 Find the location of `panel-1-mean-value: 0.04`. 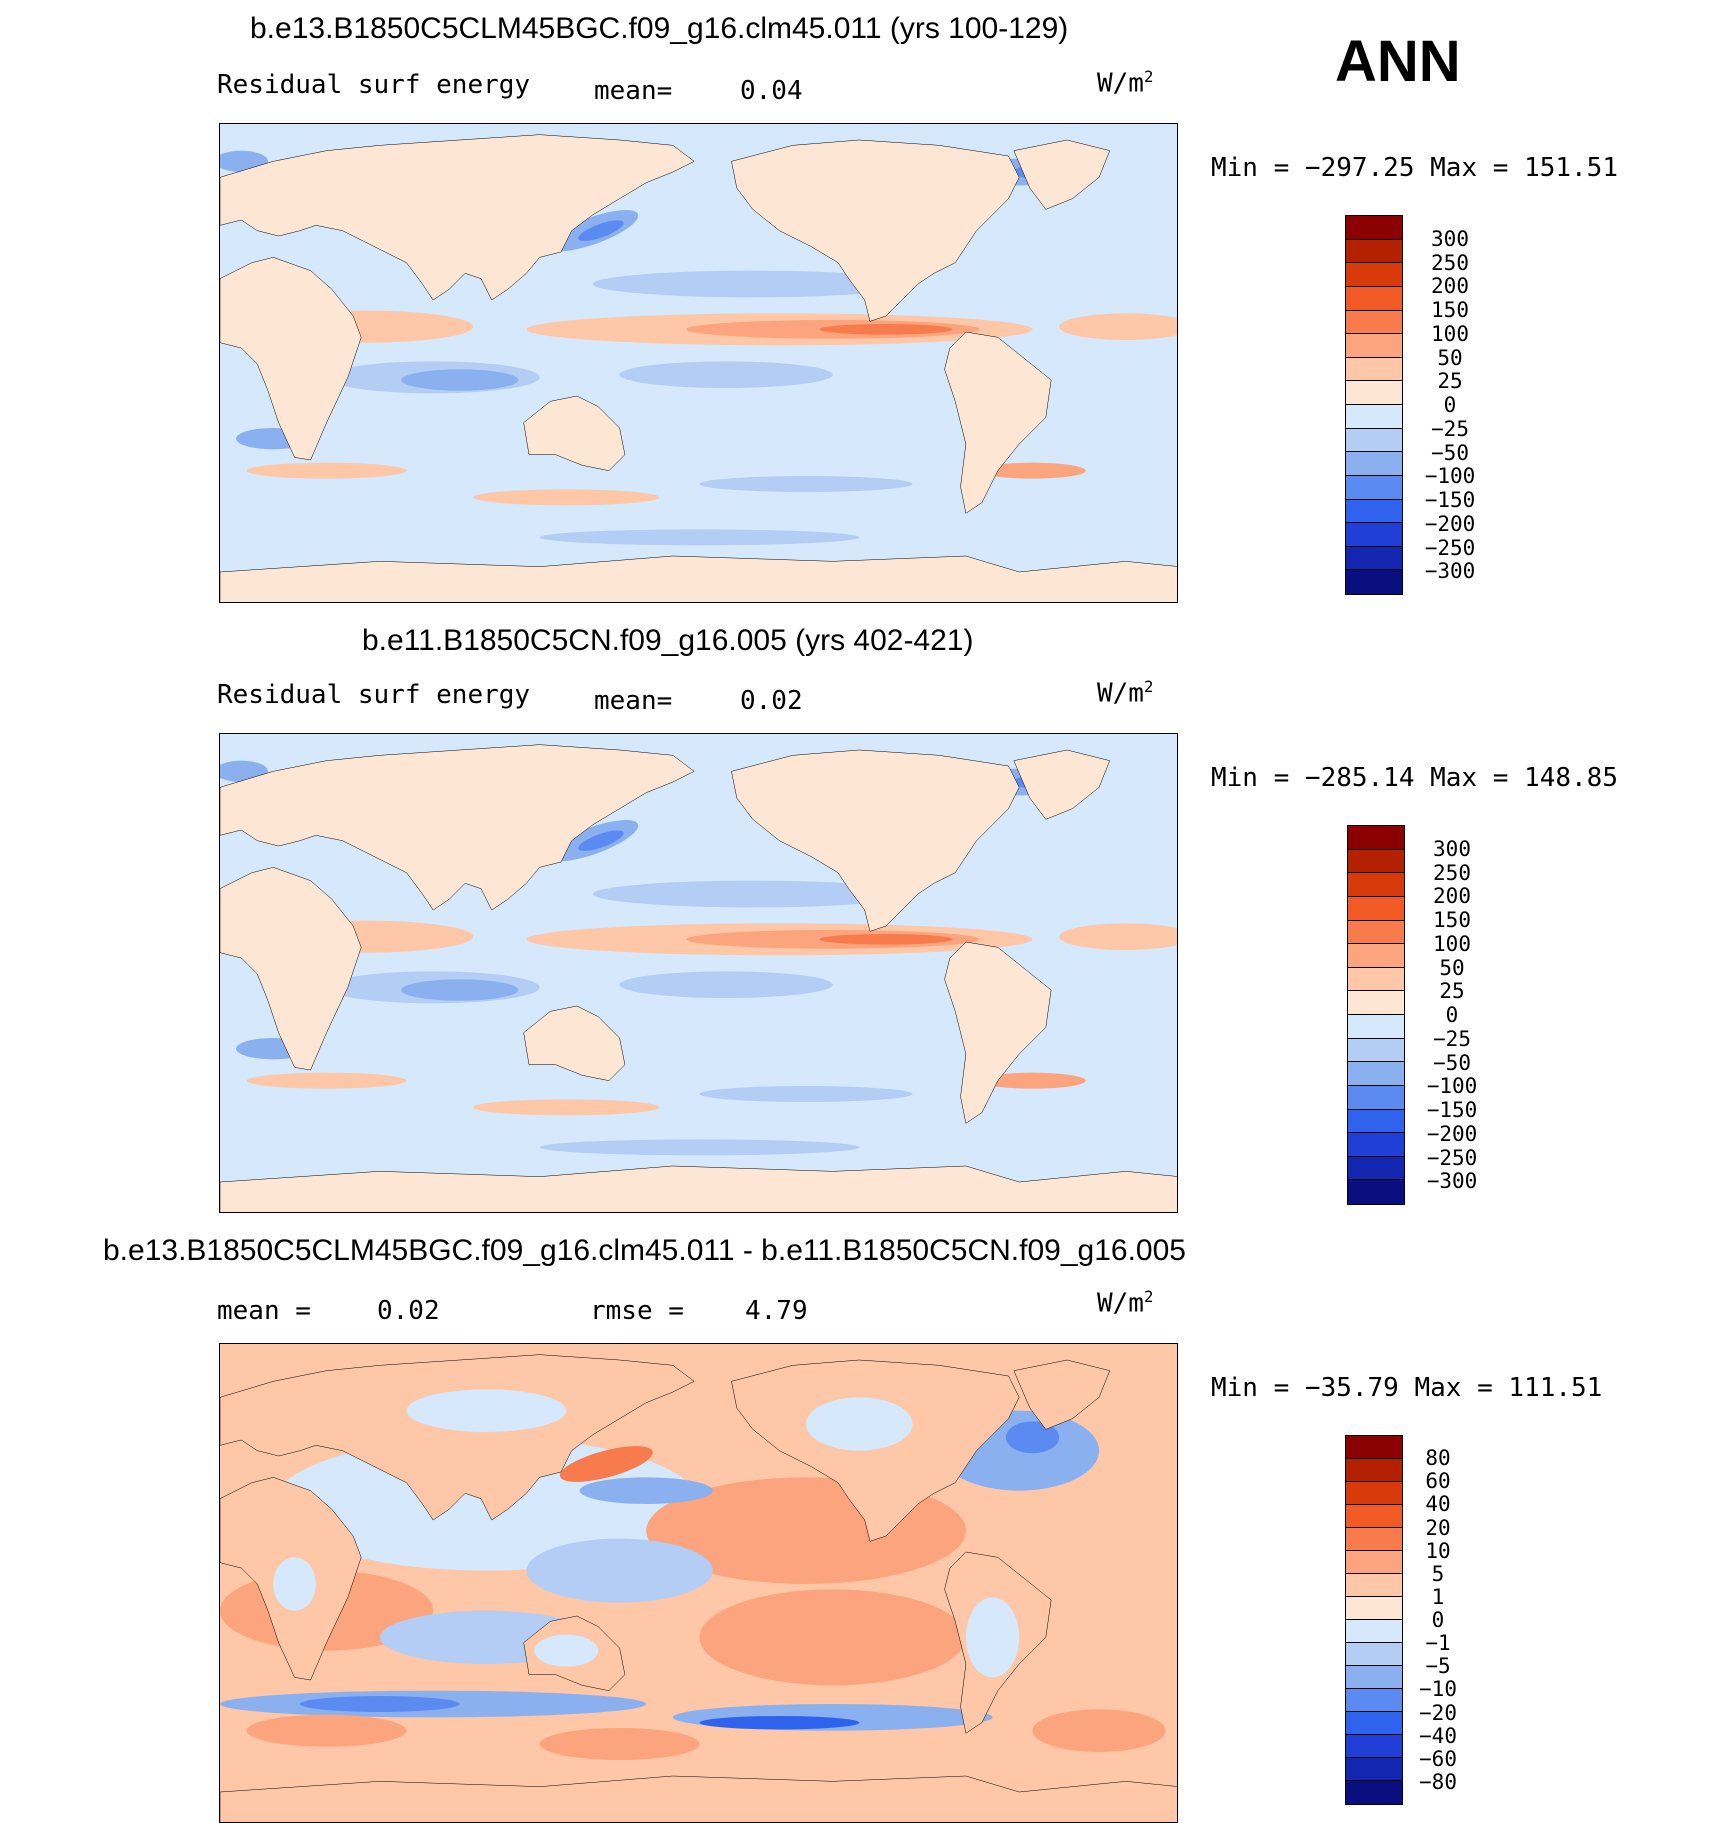

panel-1-mean-value: 0.04 is located at coordinates (771, 91).